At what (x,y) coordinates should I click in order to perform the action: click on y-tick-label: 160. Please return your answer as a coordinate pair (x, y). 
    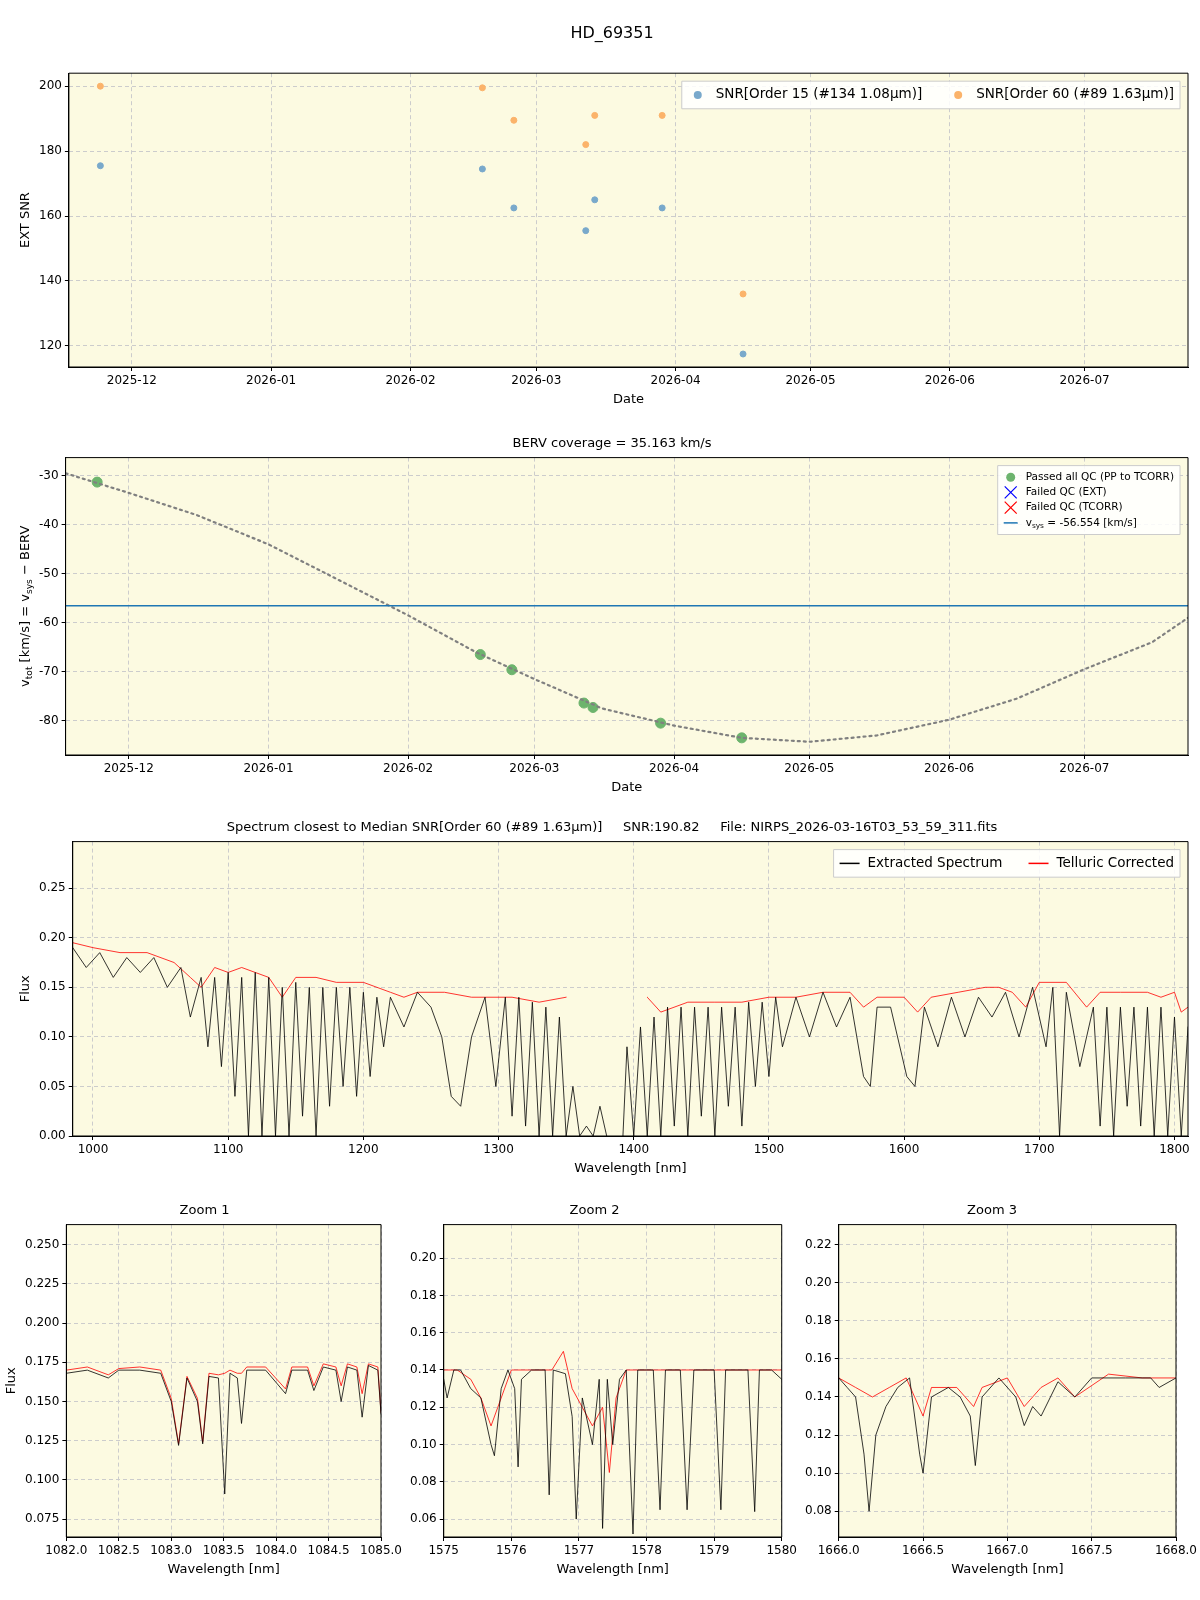
    Looking at the image, I should click on (50, 215).